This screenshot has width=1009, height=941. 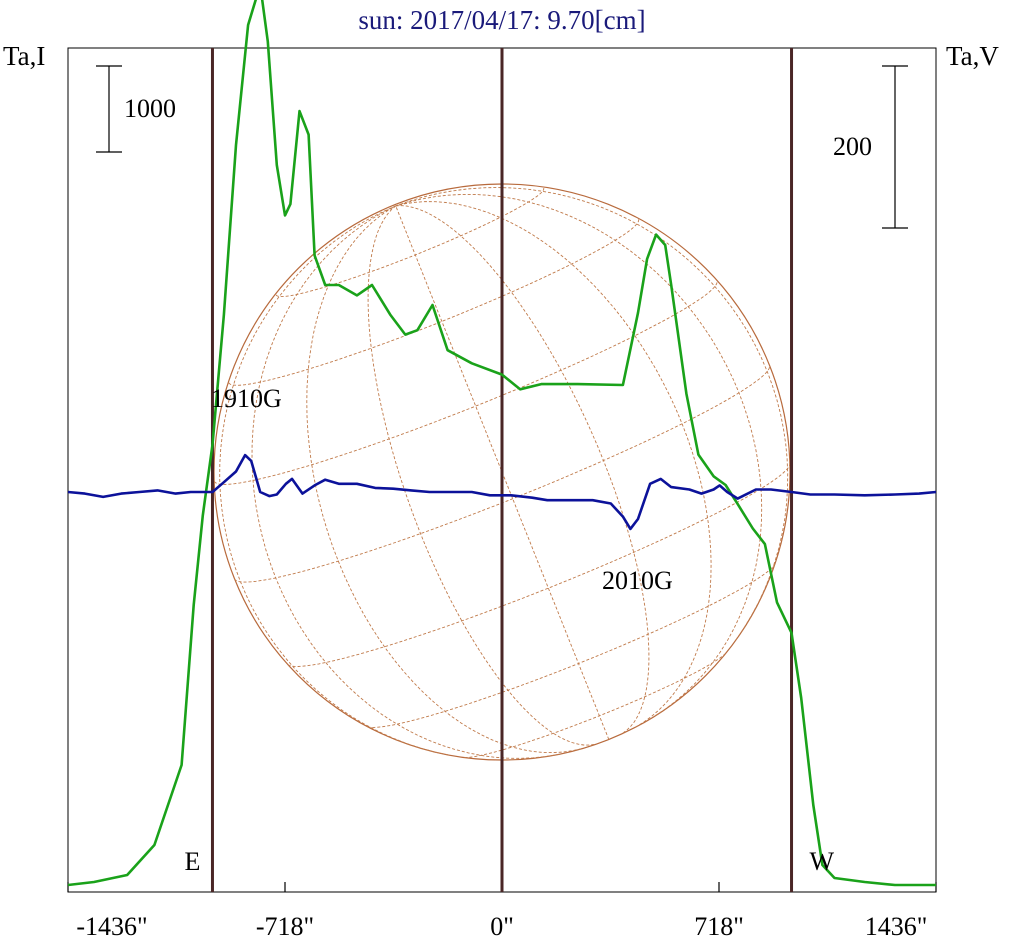 What do you see at coordinates (246, 398) in the screenshot?
I see `annotation-1910g: 1910G` at bounding box center [246, 398].